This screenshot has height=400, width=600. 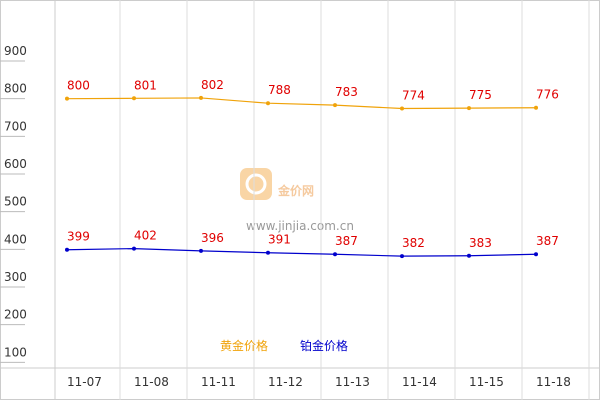 I want to click on y-tick-label: 500, so click(x=15, y=202).